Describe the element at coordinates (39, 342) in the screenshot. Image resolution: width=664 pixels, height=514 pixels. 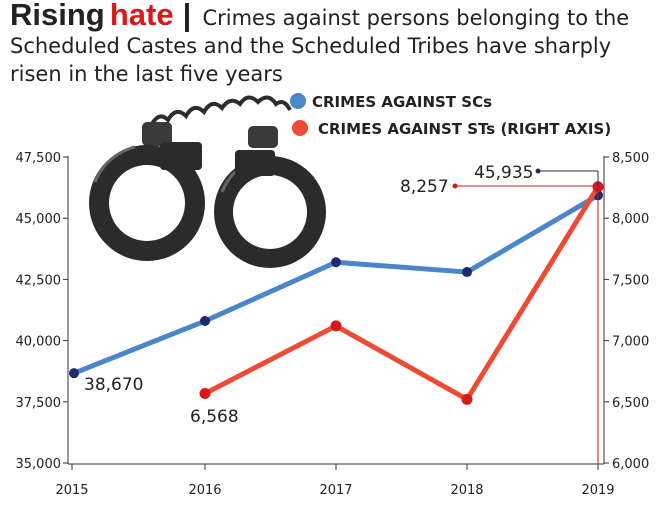
I see `left-tick-label: 40,000` at that location.